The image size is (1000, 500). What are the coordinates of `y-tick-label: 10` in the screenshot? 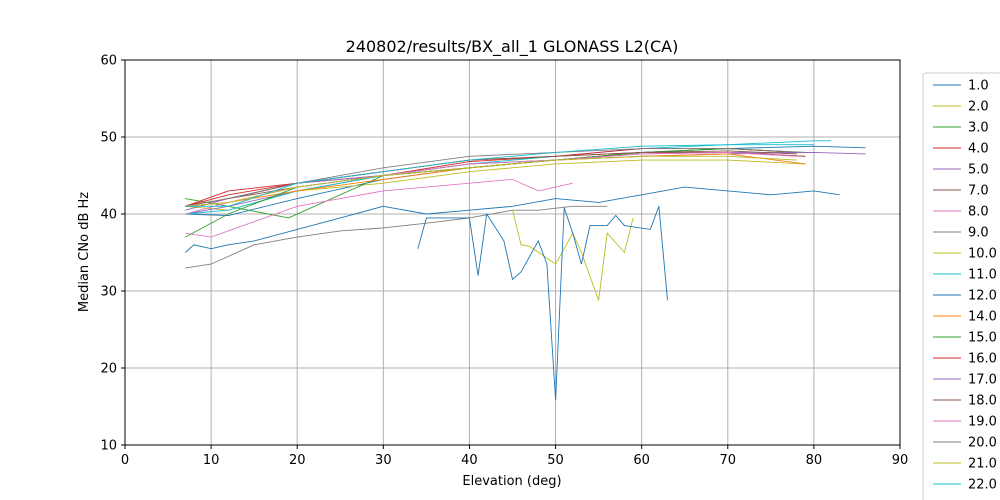 It's located at (108, 446).